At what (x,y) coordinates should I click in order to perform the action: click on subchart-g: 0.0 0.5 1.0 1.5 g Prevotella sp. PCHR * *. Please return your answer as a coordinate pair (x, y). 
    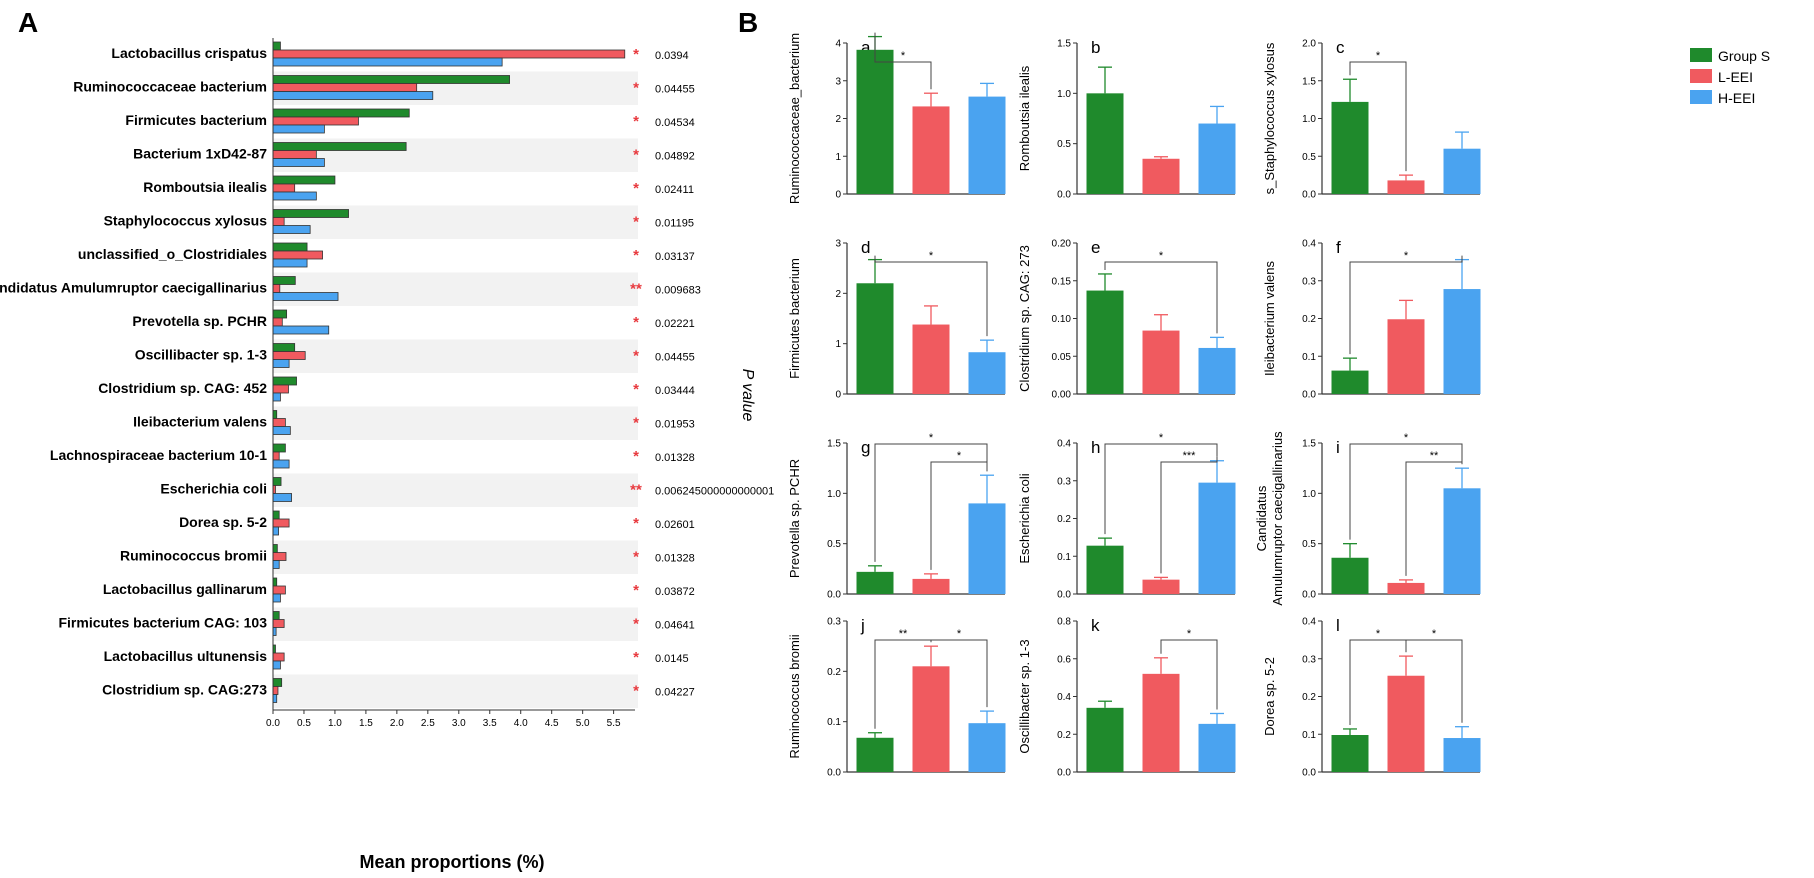
    Looking at the image, I should click on (896, 516).